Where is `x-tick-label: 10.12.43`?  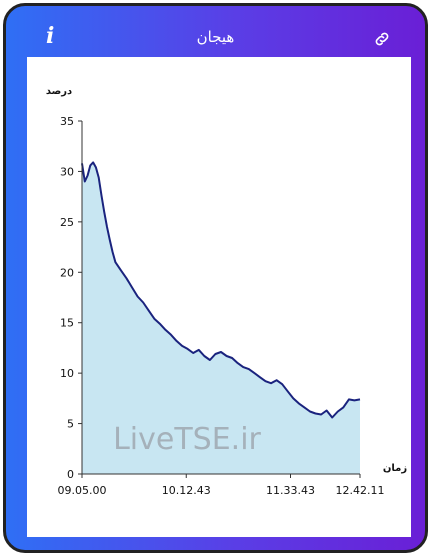 x-tick-label: 10.12.43 is located at coordinates (186, 490).